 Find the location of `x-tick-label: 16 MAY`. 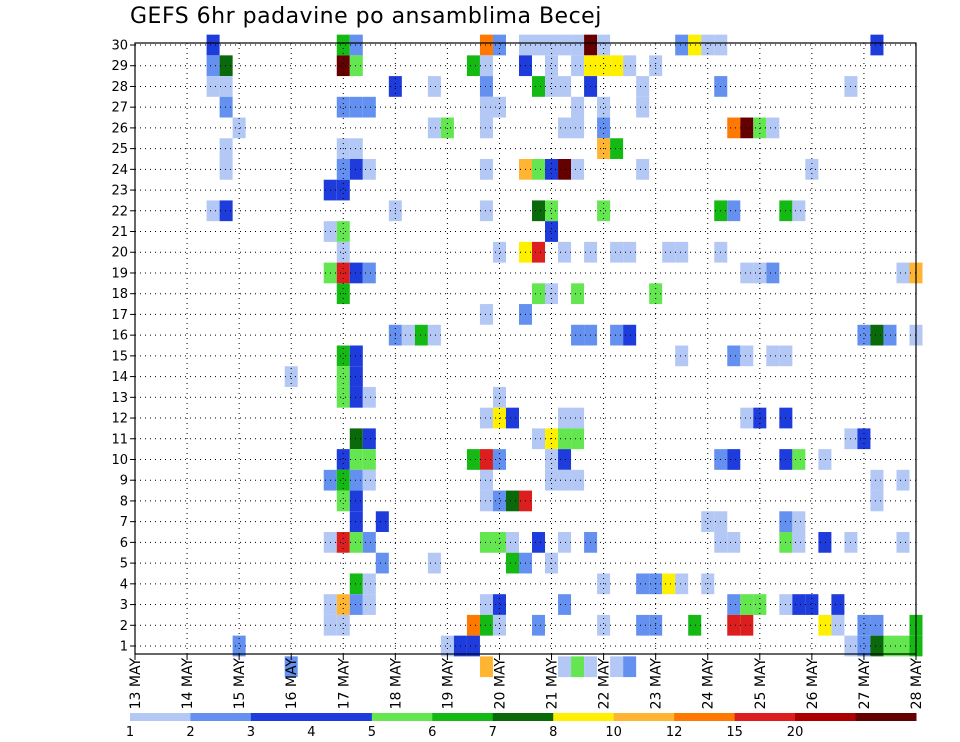

x-tick-label: 16 MAY is located at coordinates (292, 684).